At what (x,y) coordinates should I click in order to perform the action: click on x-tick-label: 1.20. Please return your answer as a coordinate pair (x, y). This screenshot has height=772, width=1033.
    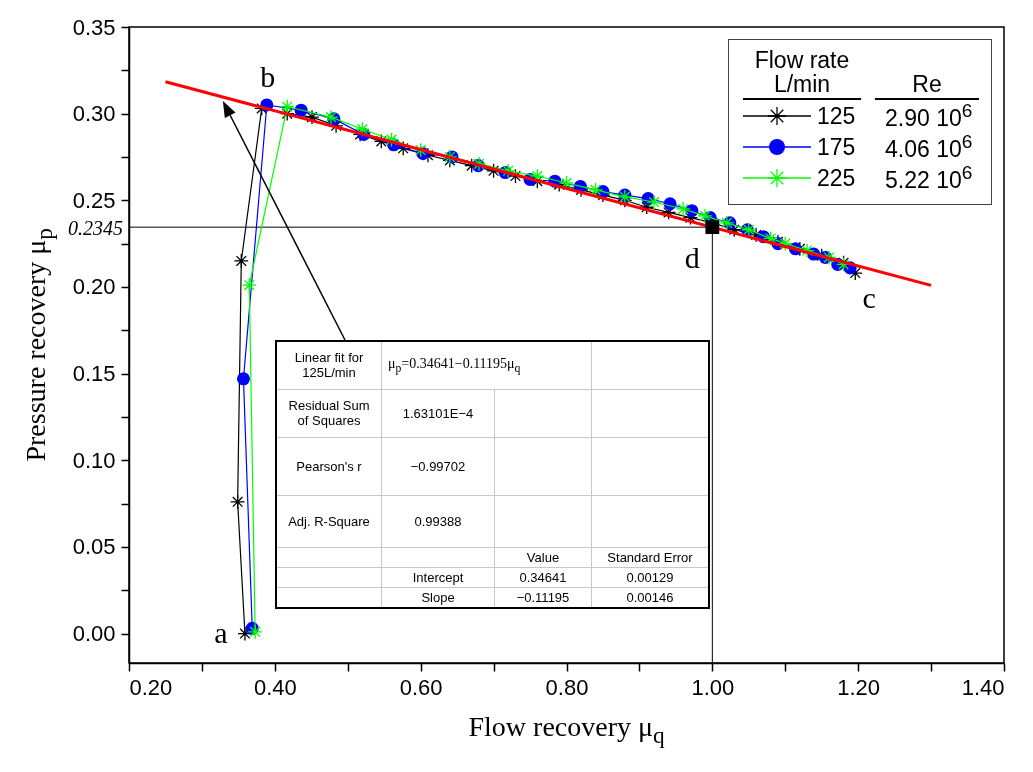
    Looking at the image, I should click on (859, 687).